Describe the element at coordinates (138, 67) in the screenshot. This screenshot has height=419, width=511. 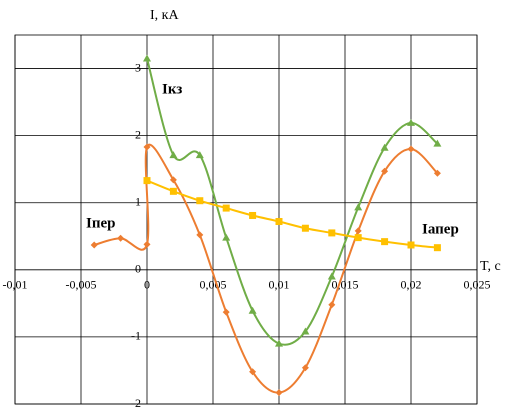
I see `y-tick-label: 3` at that location.